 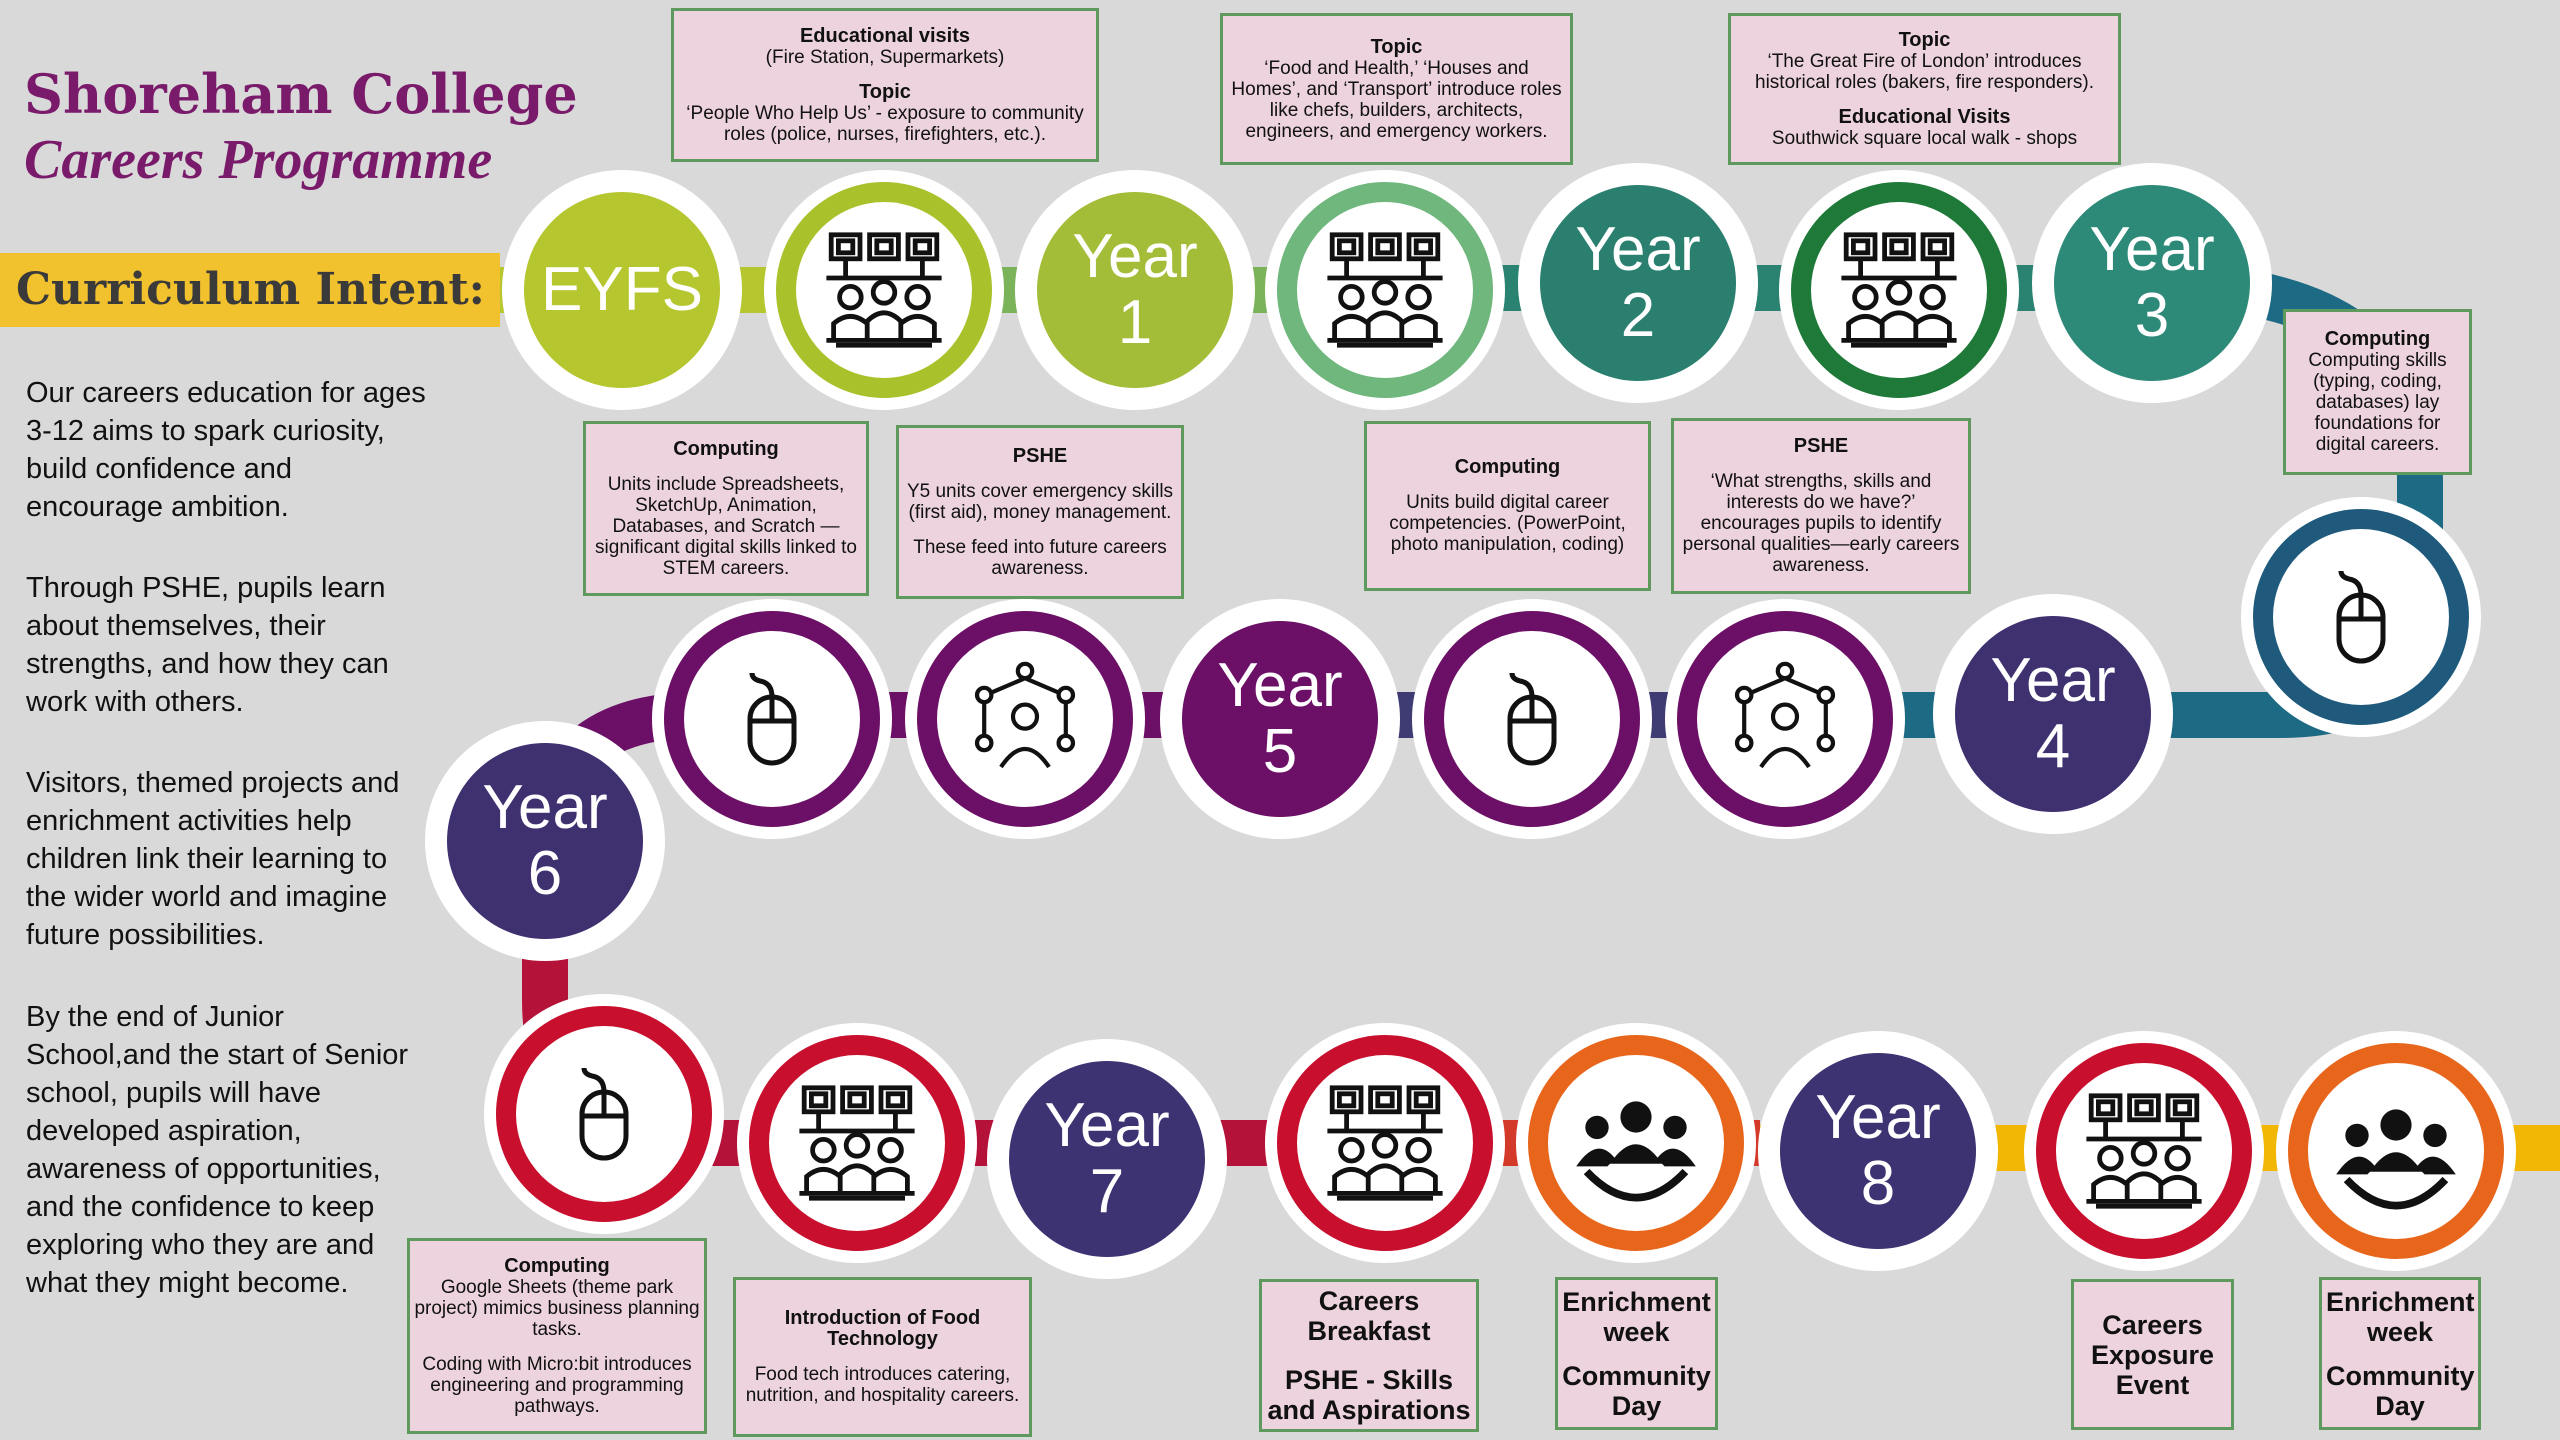 What do you see at coordinates (258, 160) in the screenshot?
I see `programme-subtitle: Careers Programme` at bounding box center [258, 160].